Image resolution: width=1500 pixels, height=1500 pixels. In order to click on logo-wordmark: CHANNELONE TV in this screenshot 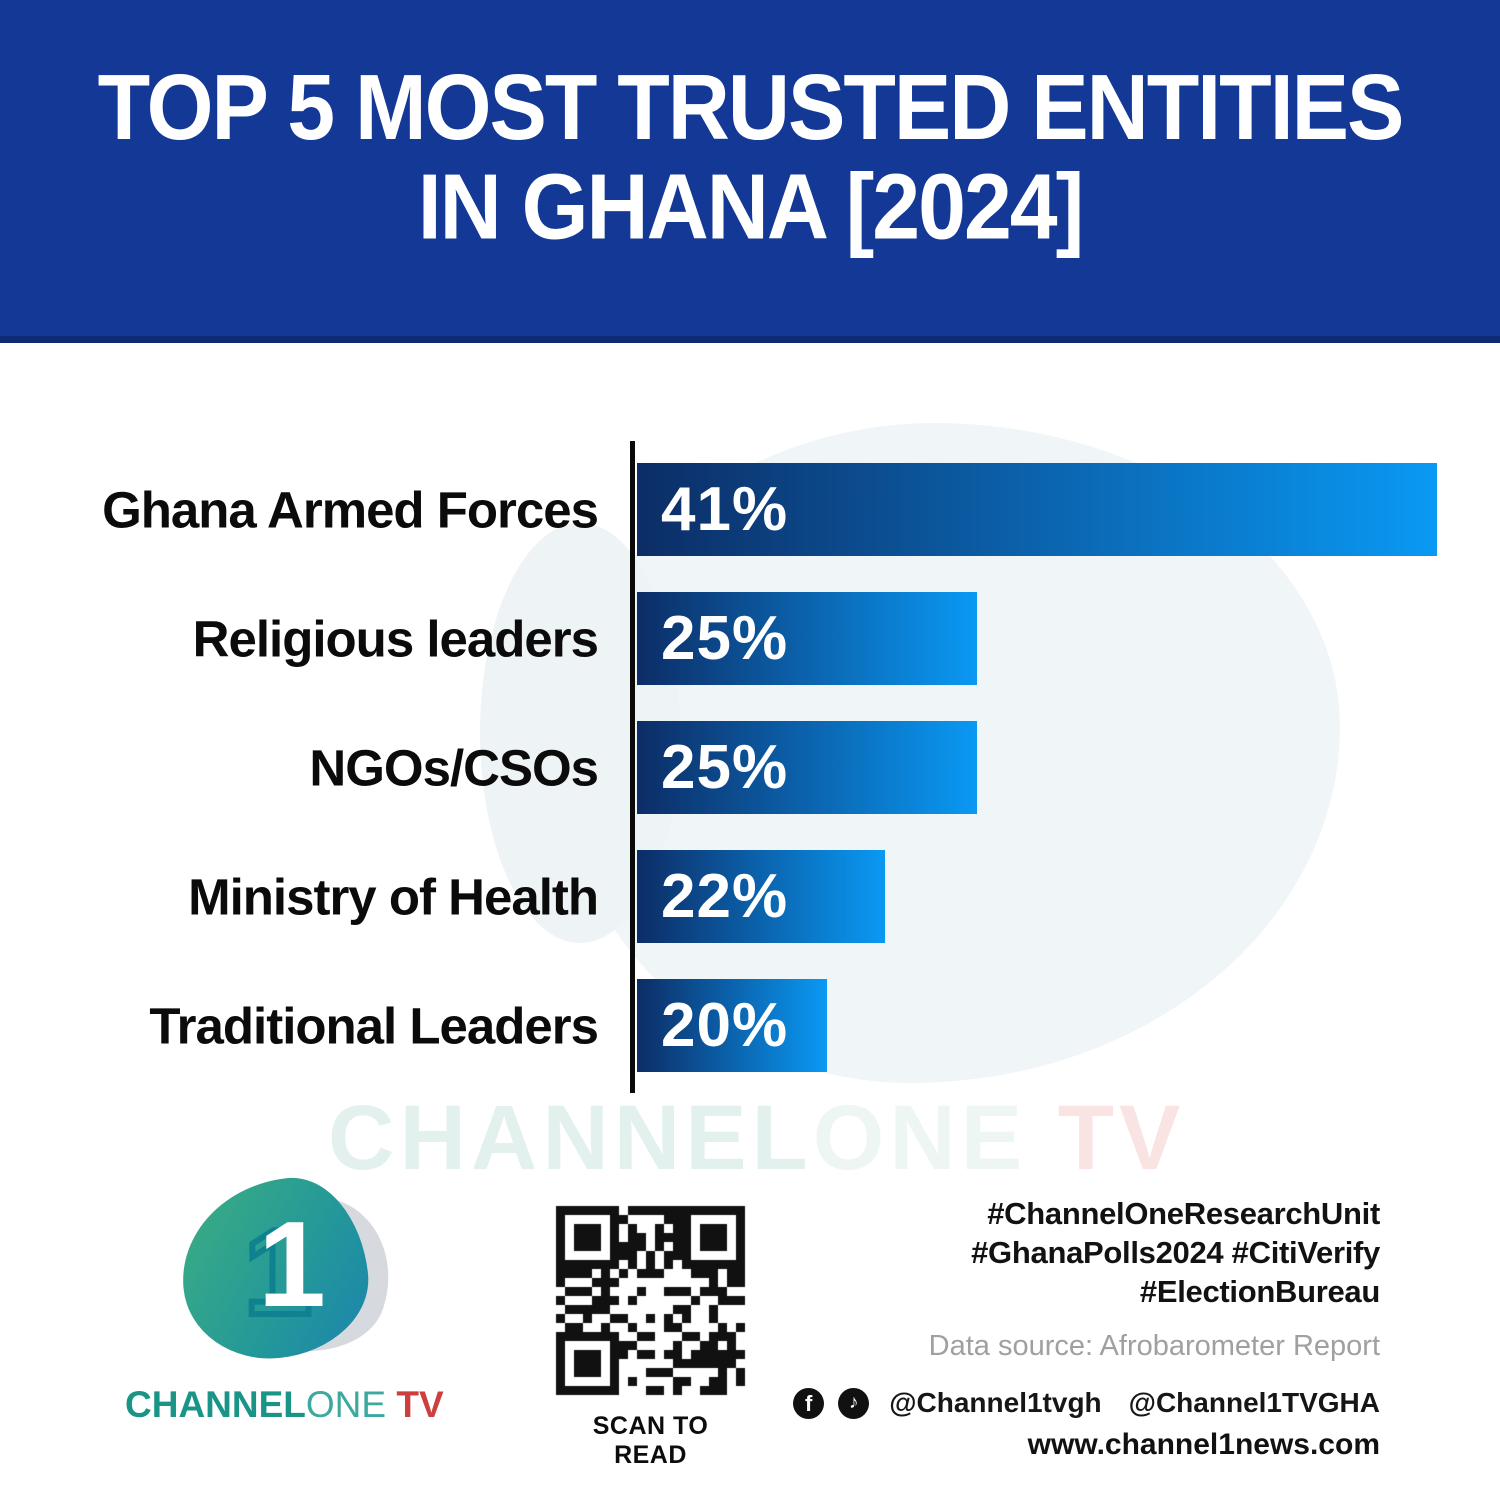, I will do `click(284, 1405)`.